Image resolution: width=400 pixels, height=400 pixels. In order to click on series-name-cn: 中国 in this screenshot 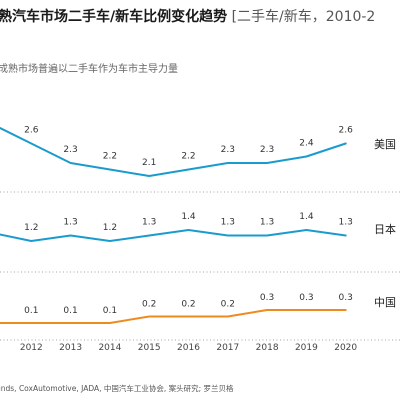, I will do `click(385, 302)`.